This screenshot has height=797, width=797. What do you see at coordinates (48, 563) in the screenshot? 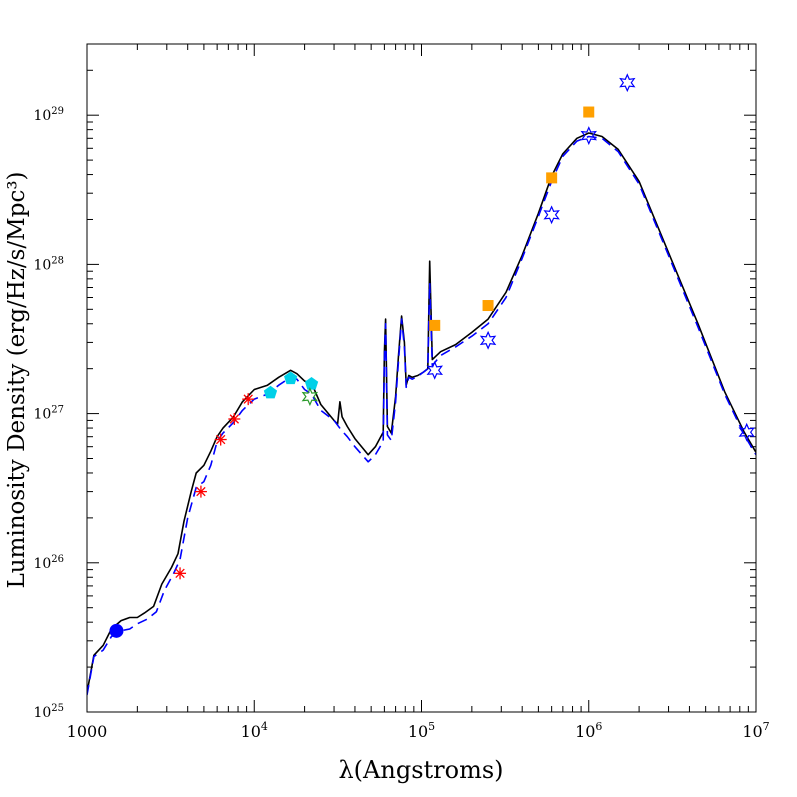
I see `y-tick-label: 1026` at bounding box center [48, 563].